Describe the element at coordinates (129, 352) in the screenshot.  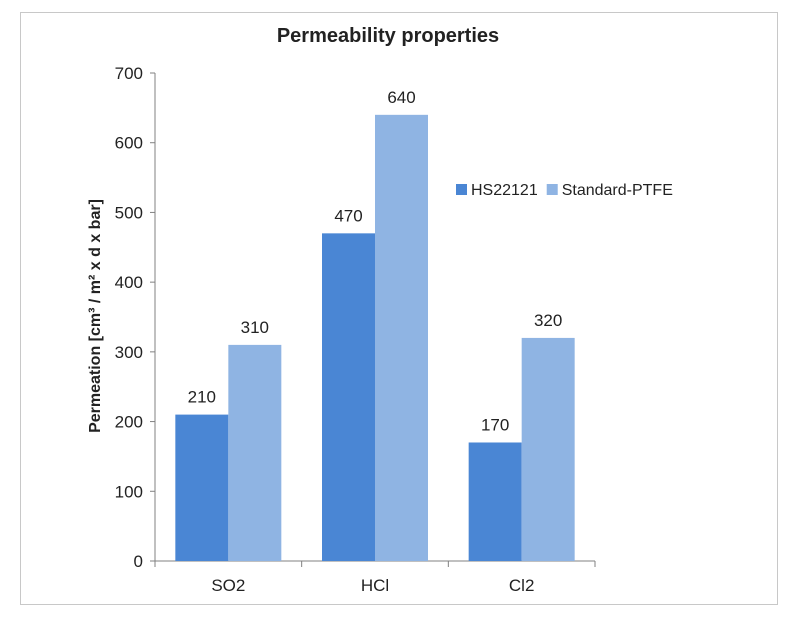
I see `y-tick-label: 300` at that location.